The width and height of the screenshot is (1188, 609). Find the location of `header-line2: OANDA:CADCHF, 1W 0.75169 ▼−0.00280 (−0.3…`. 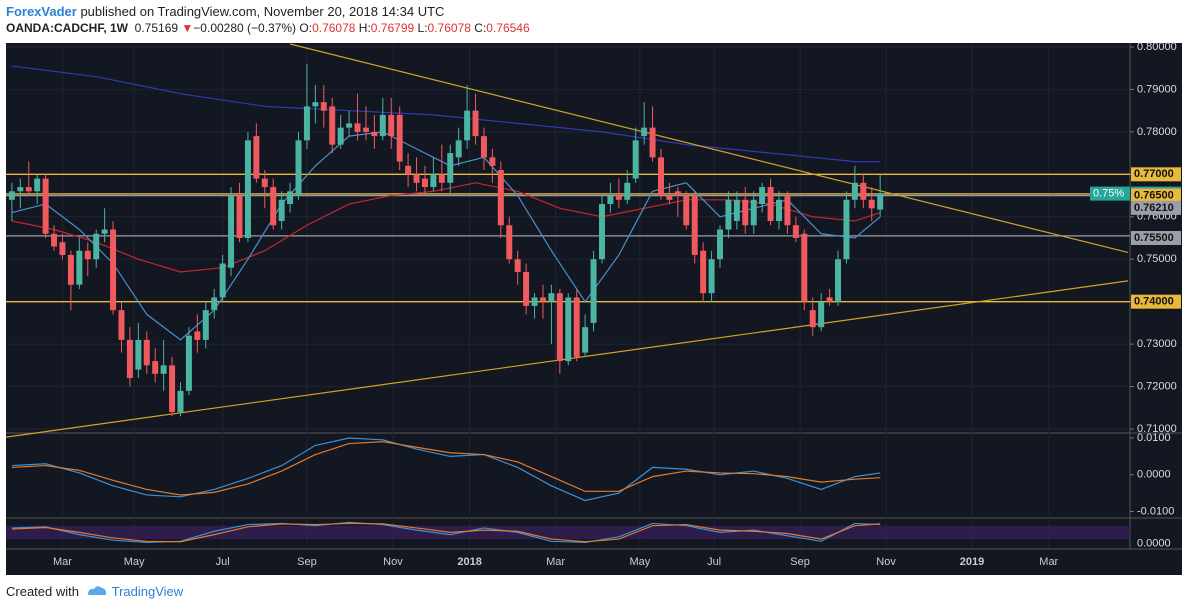

header-line2: OANDA:CADCHF, 1W 0.75169 ▼−0.00280 (−0.3… is located at coordinates (268, 28).